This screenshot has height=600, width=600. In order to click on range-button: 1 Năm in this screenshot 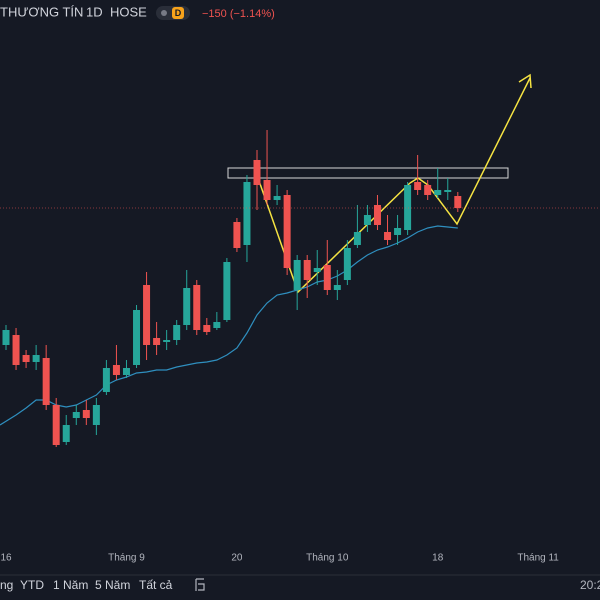, I will do `click(70, 585)`.